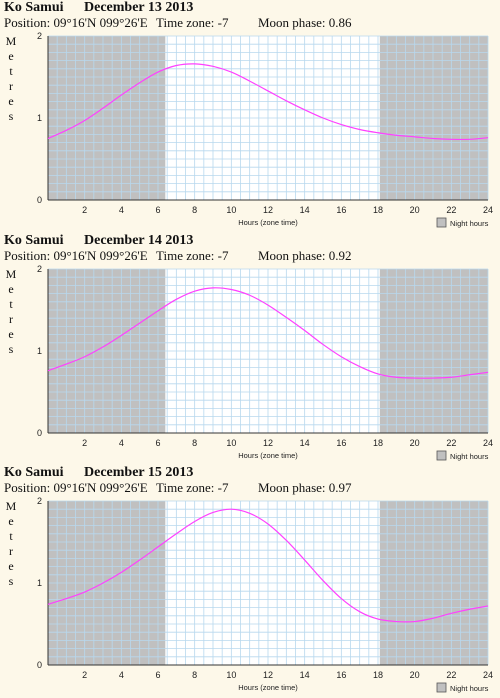  Describe the element at coordinates (305, 22) in the screenshot. I see `moon-phase-label: Moon phase: 0.86` at that location.